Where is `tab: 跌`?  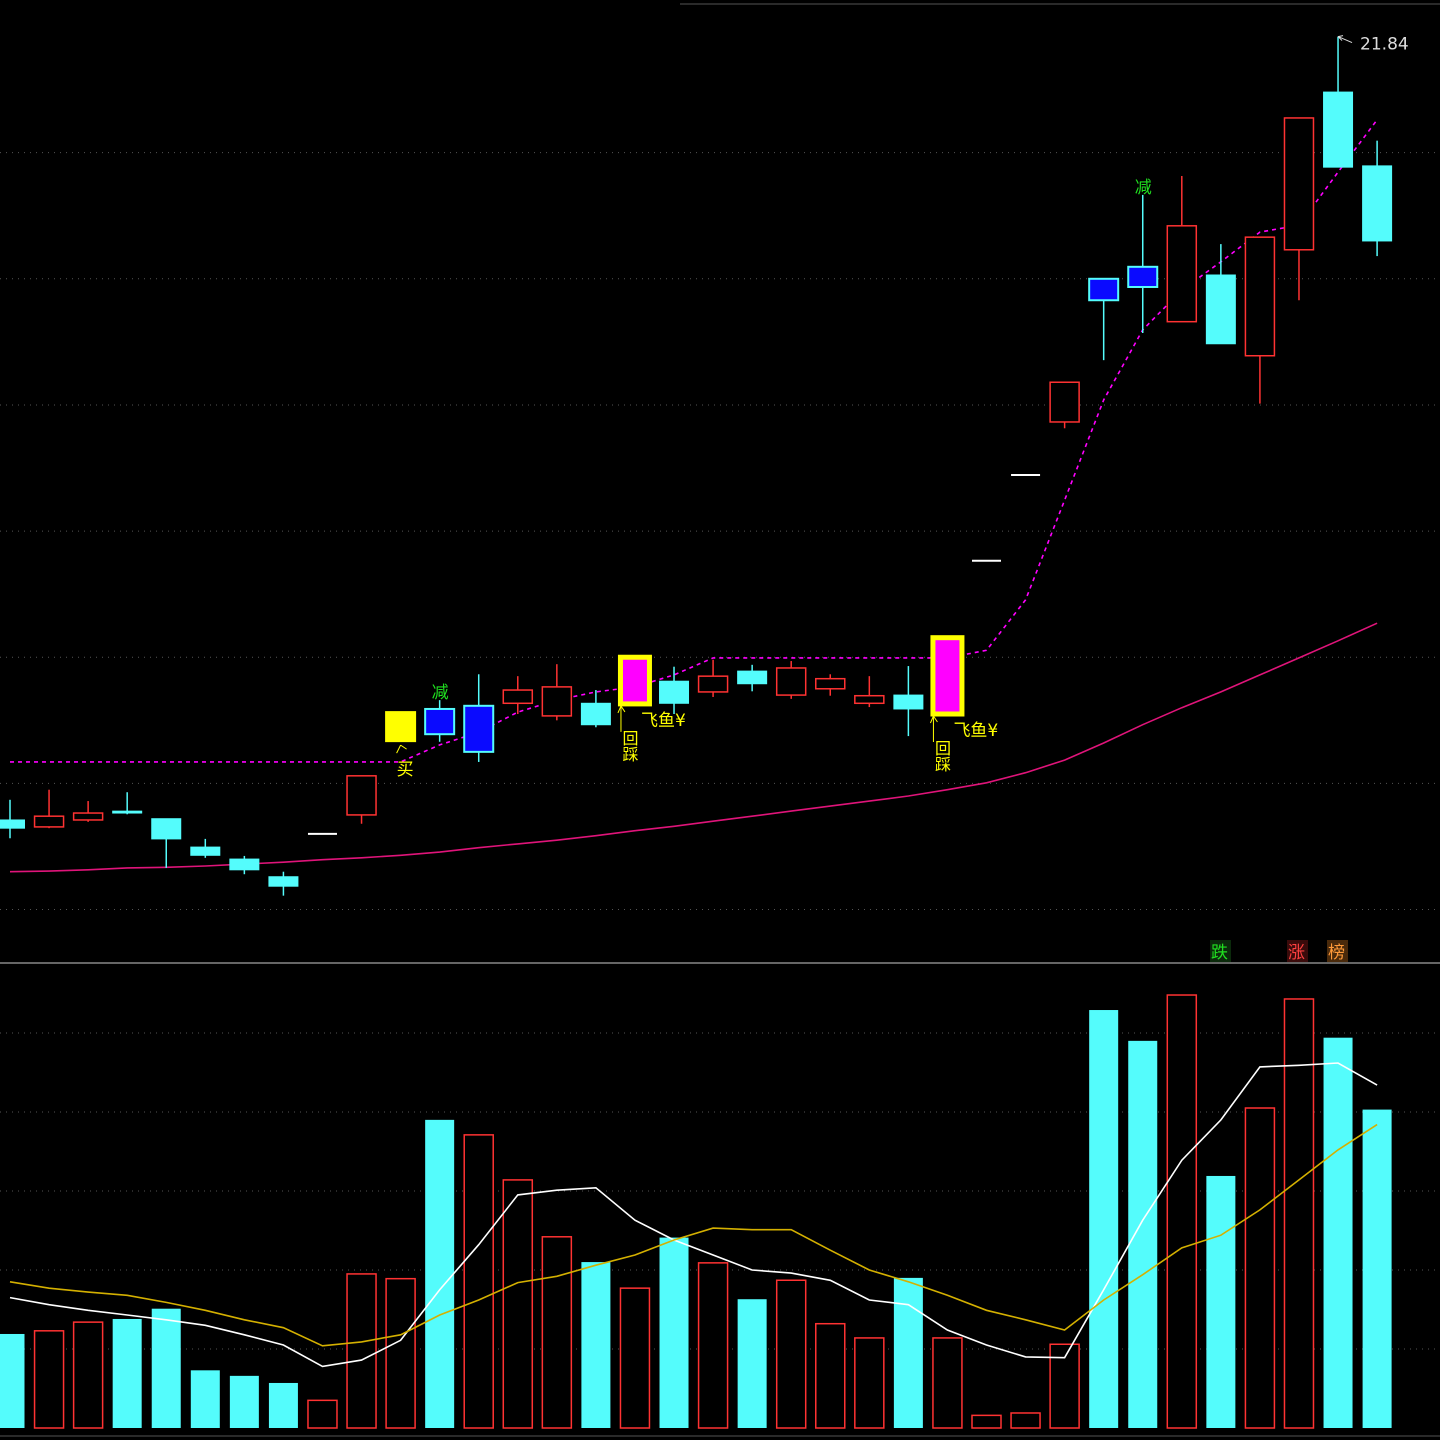 tab: 跌 is located at coordinates (1219, 953).